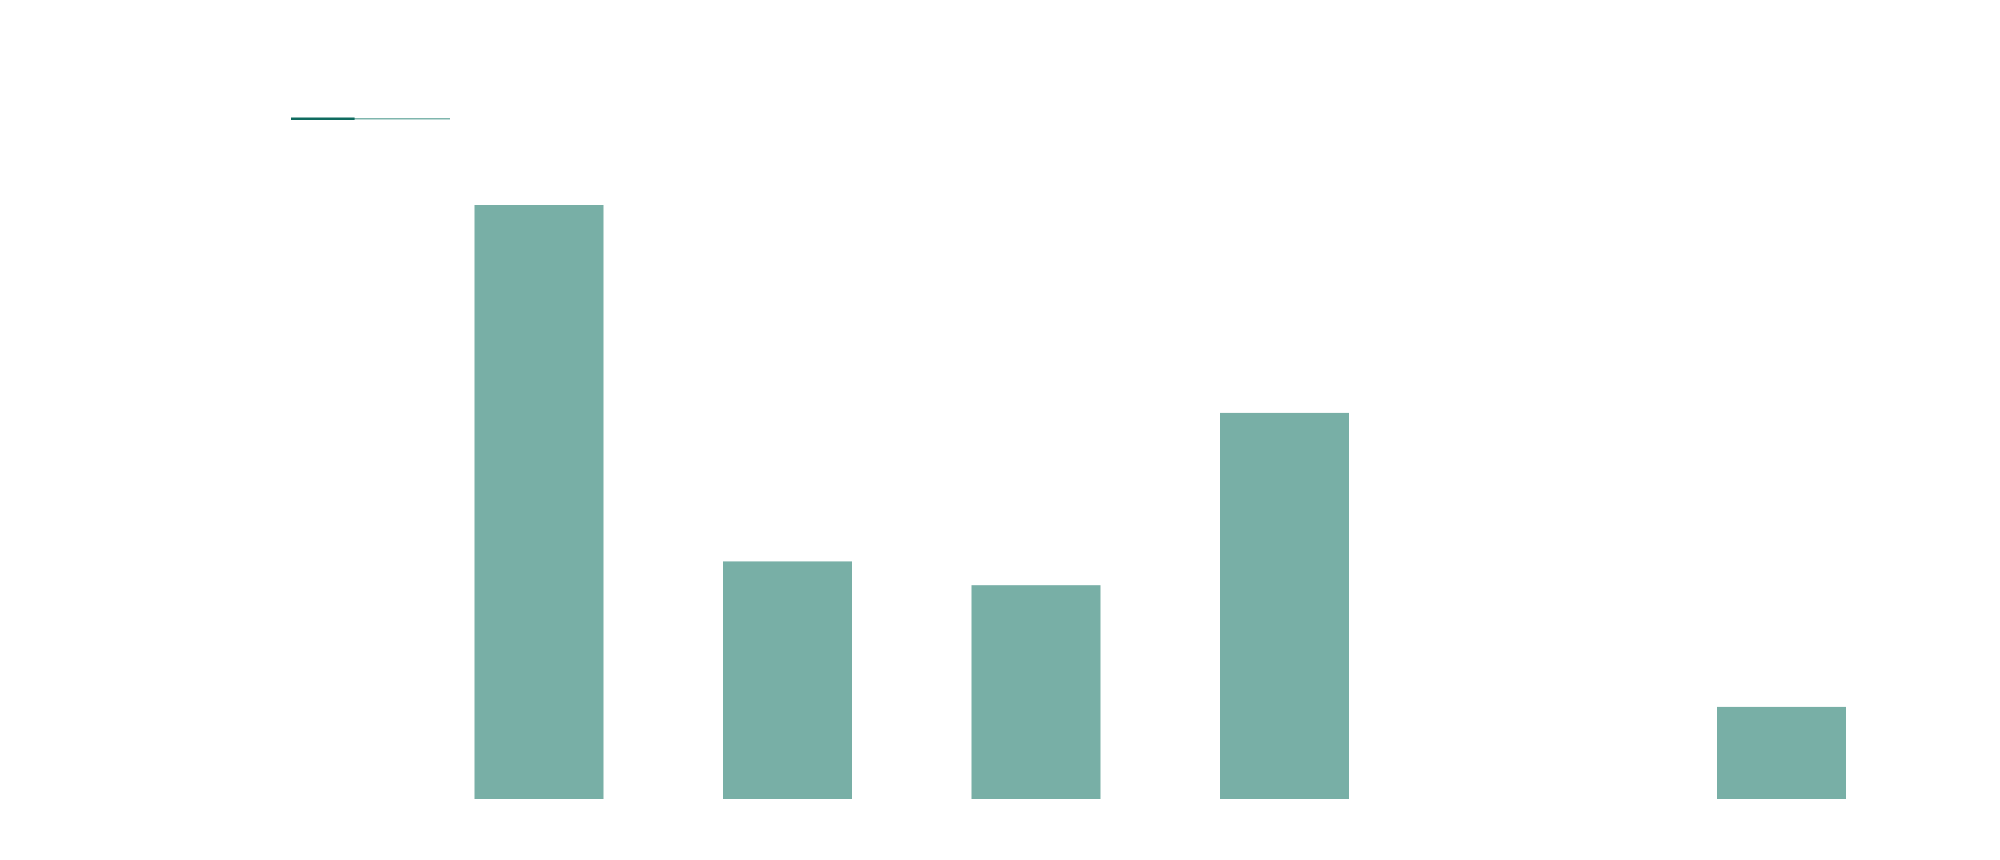 The height and width of the screenshot is (860, 2000). I want to click on indicator-active, so click(323, 118).